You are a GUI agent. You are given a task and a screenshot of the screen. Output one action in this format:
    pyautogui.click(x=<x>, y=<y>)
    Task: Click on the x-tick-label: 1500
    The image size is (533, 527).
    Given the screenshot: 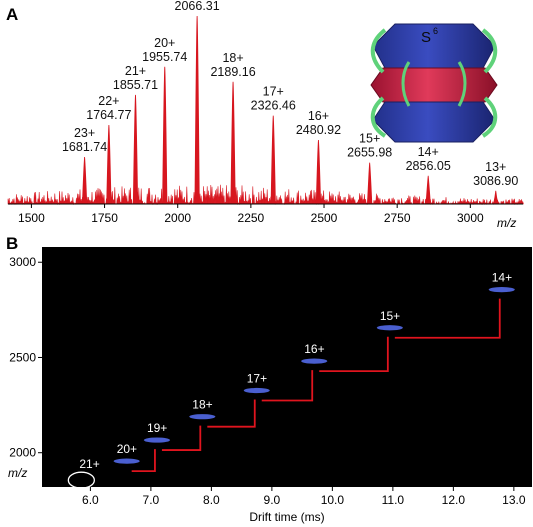 What is the action you would take?
    pyautogui.click(x=31, y=218)
    